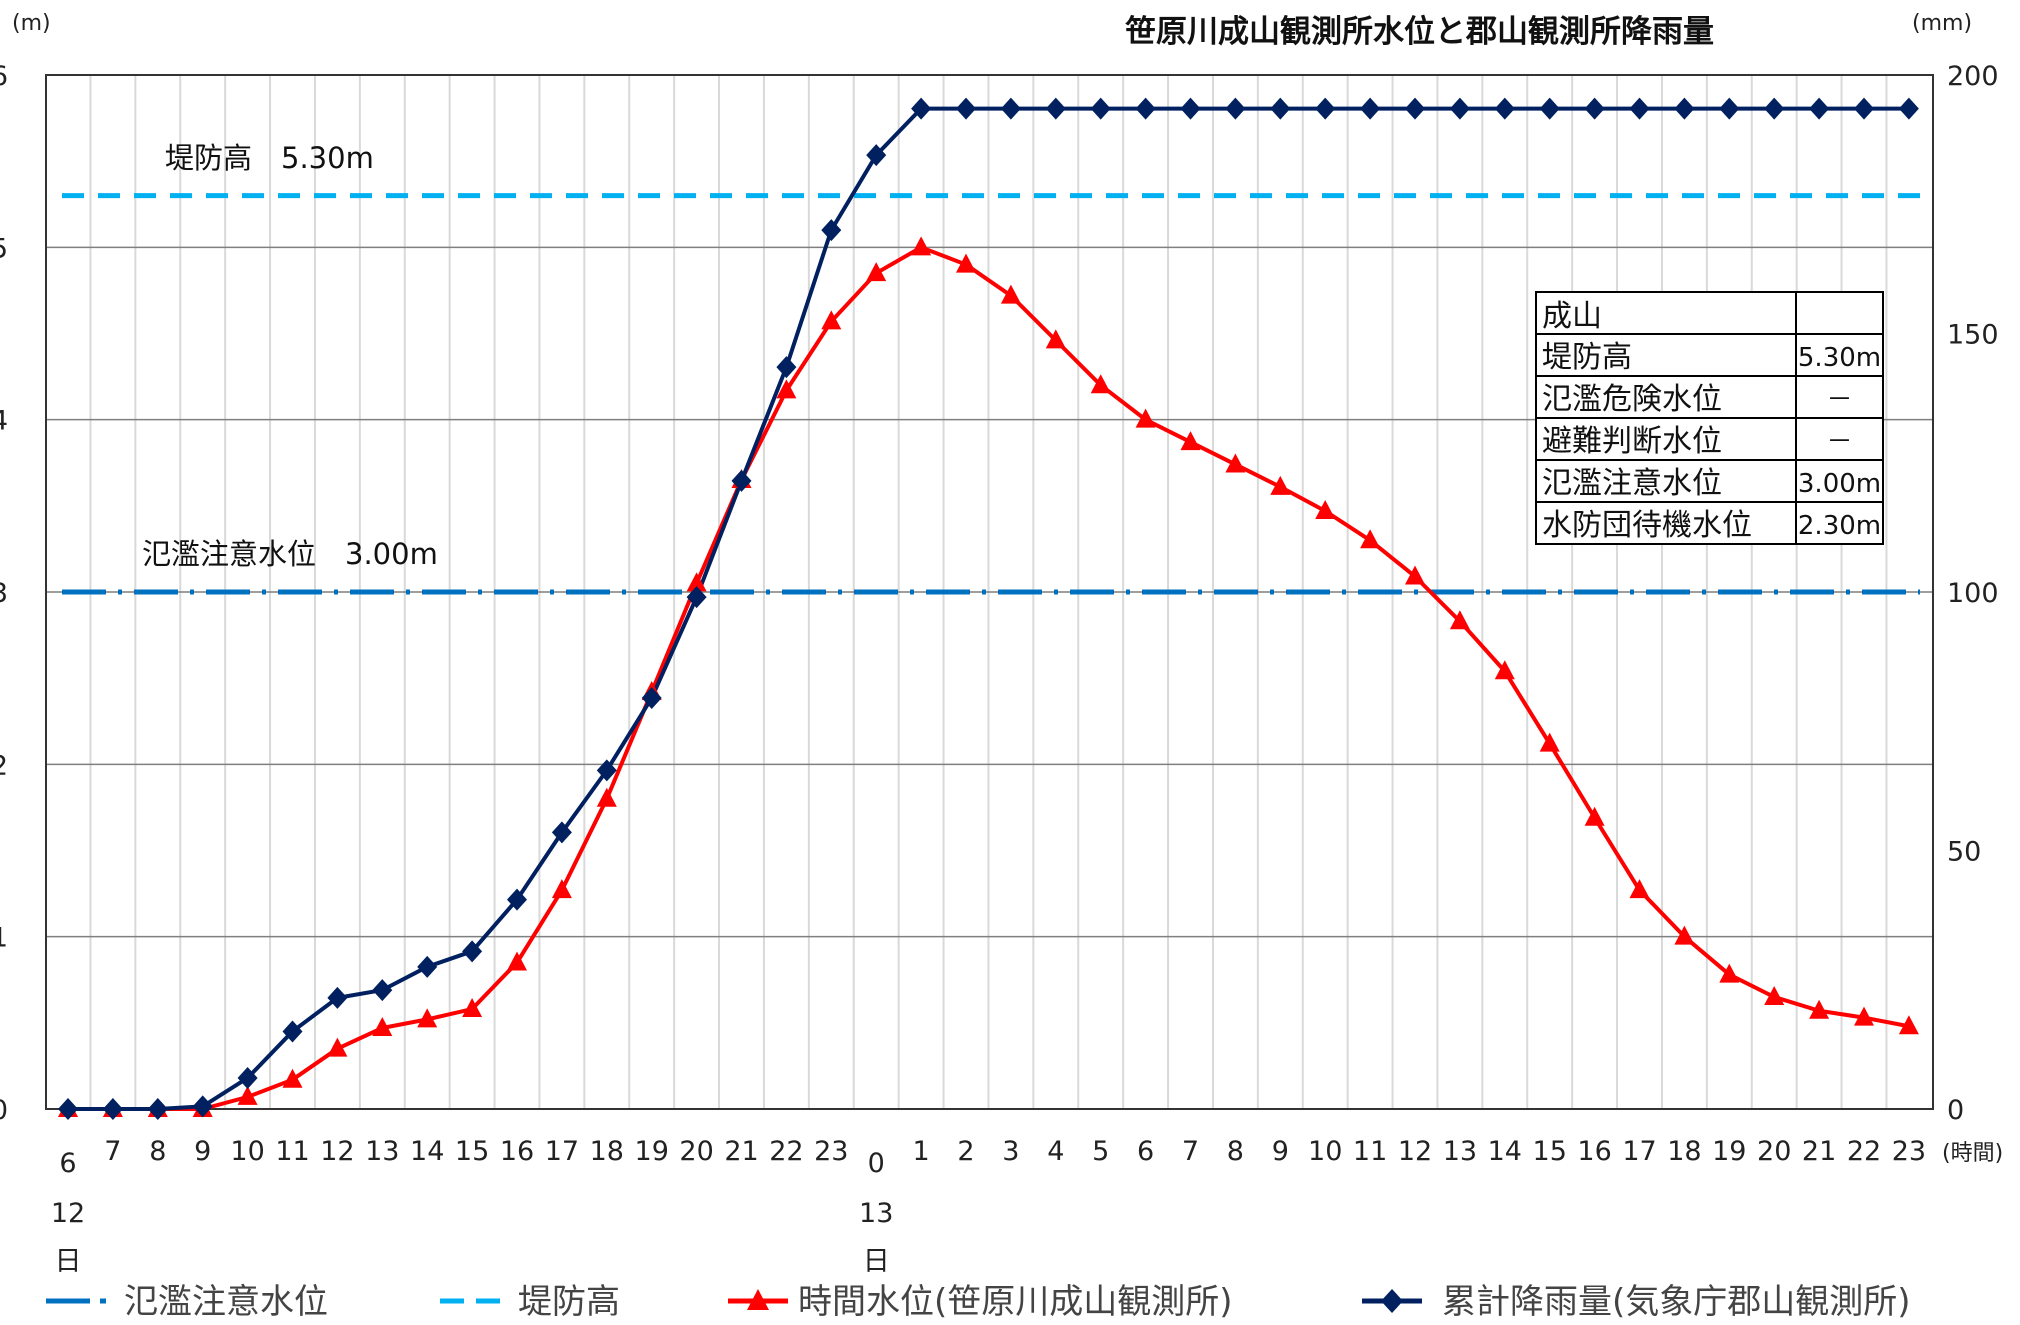 The width and height of the screenshot is (2020, 1325). Describe the element at coordinates (1015, 1302) in the screenshot. I see `legend-label: 時間水位(笹原川成山観測所)` at that location.